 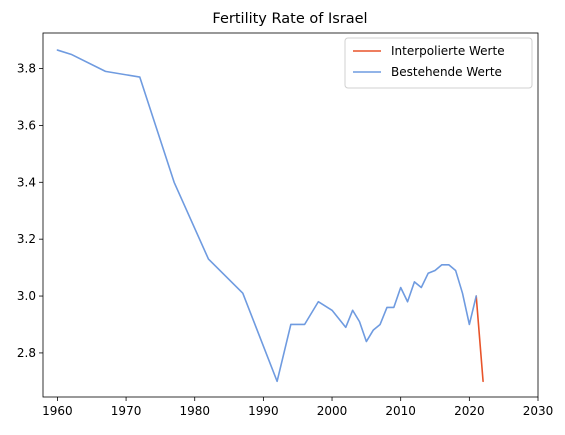 I want to click on y-tick-label: 3.0, so click(x=26, y=296).